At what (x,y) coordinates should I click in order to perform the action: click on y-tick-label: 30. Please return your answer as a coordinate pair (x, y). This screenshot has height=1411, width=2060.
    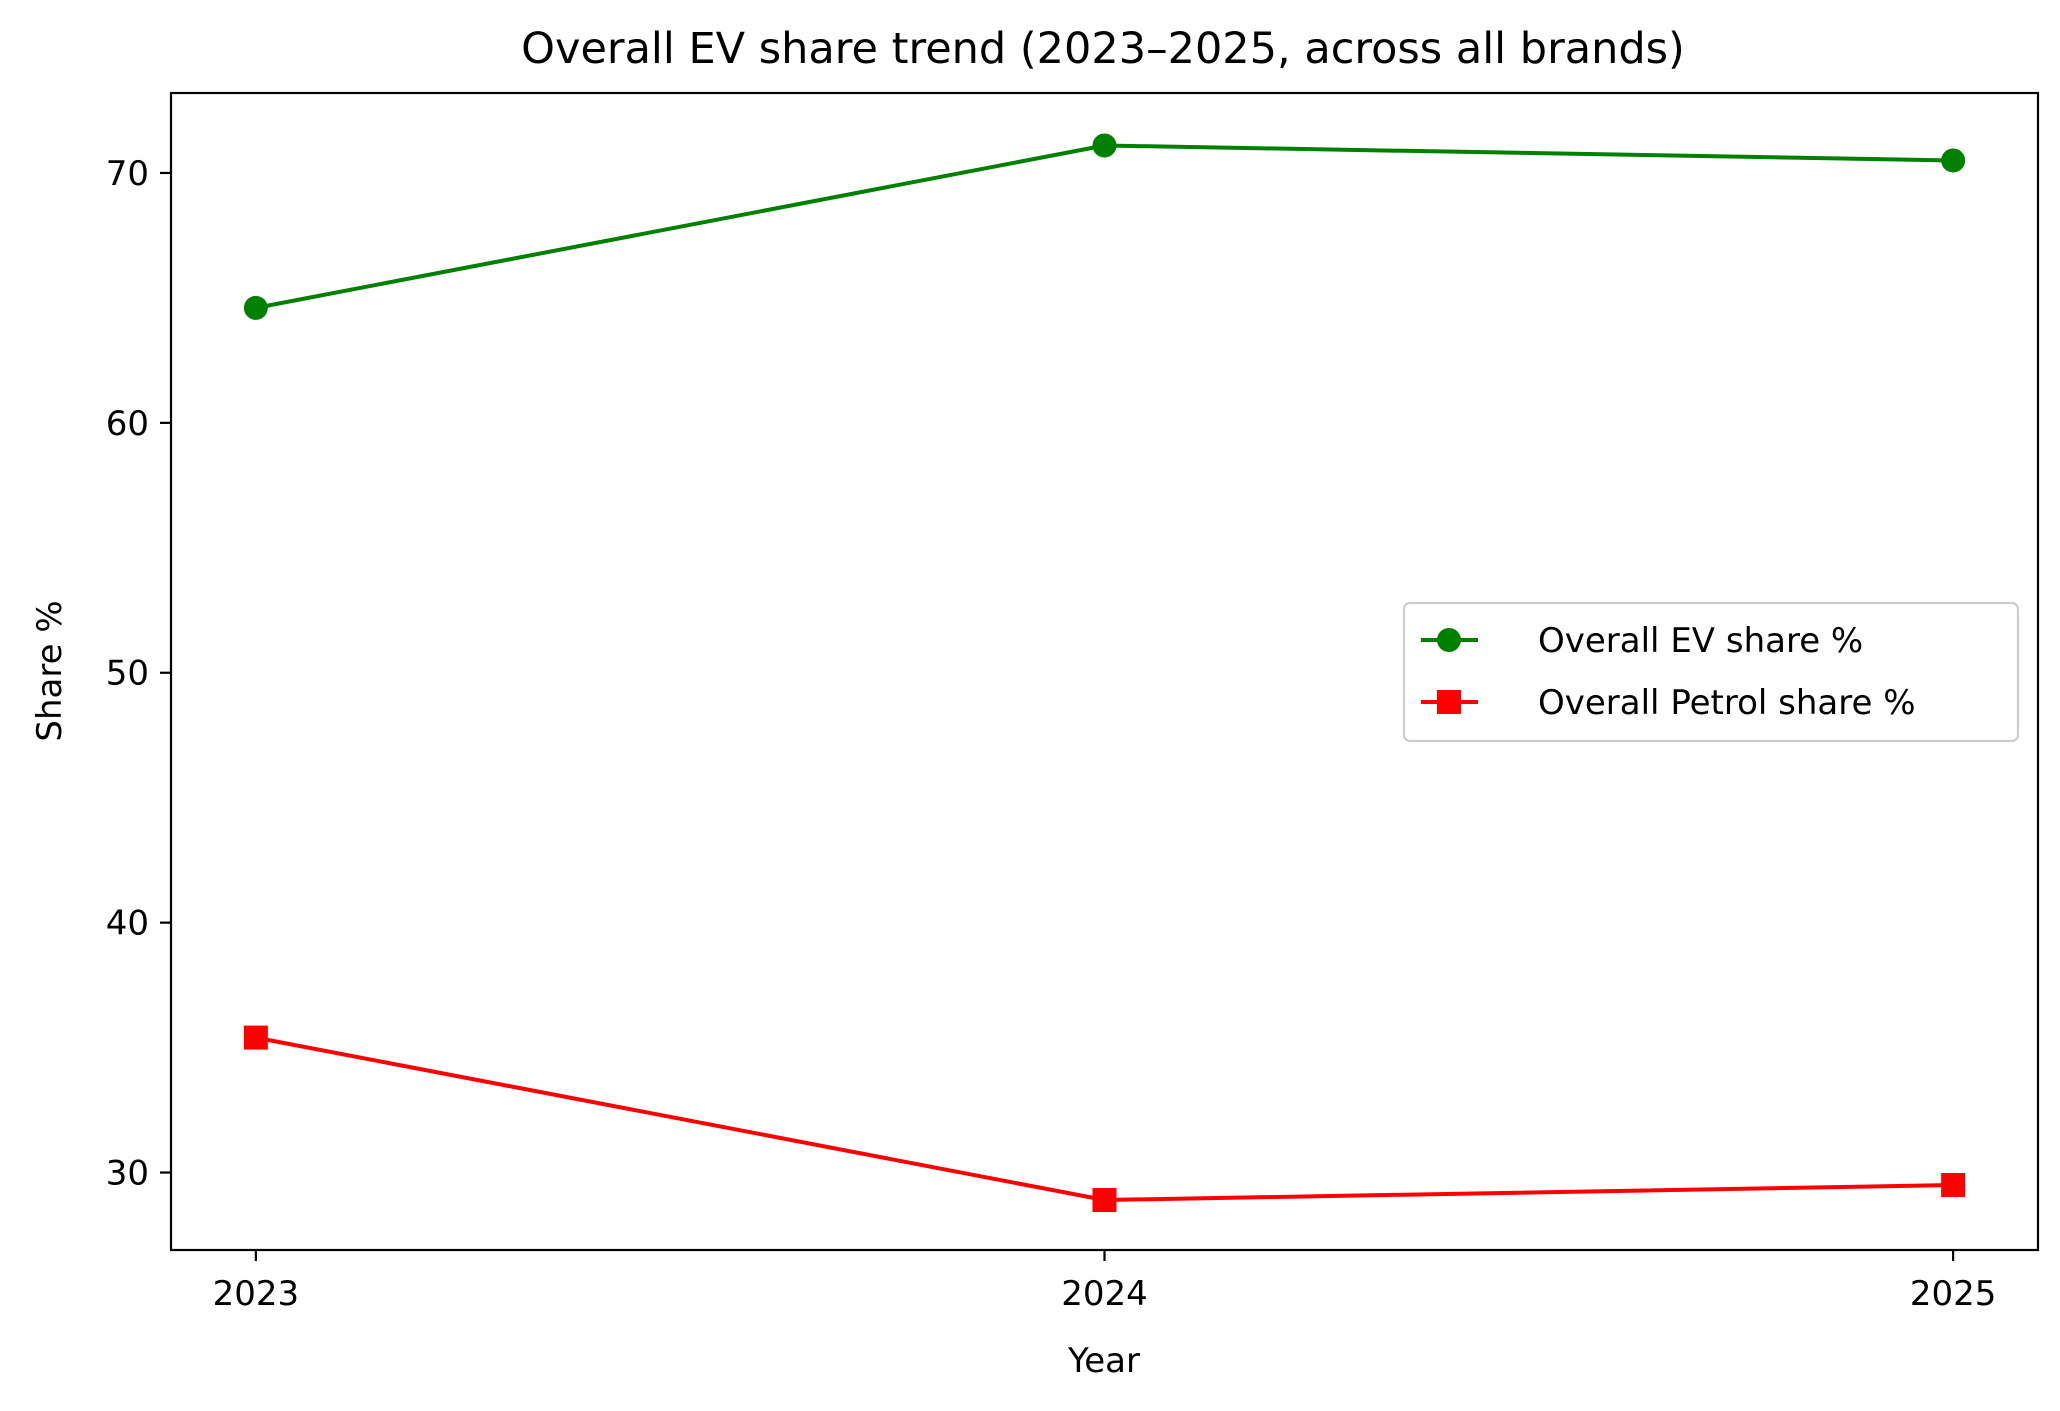
    Looking at the image, I should click on (127, 1174).